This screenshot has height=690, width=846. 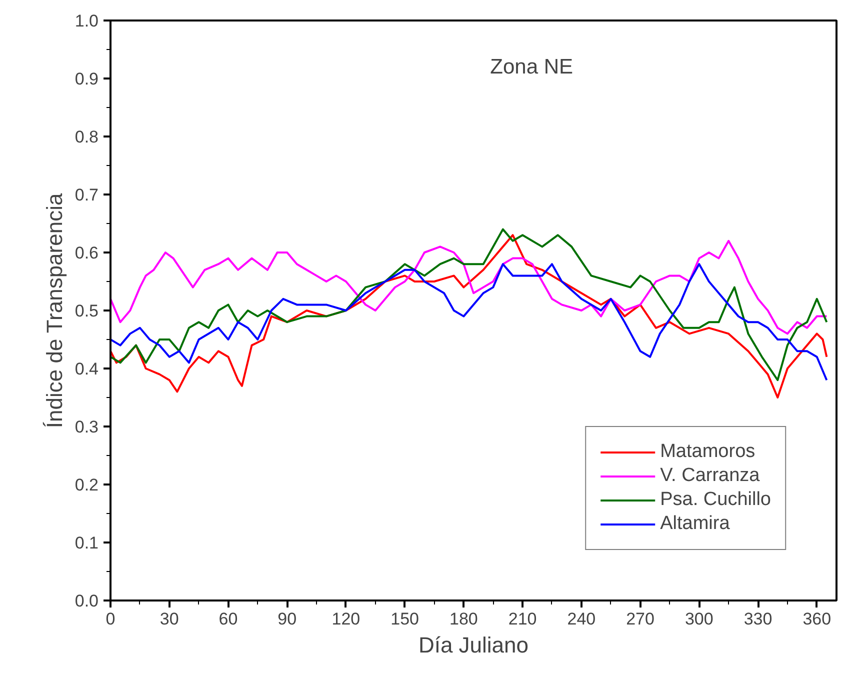 What do you see at coordinates (522, 619) in the screenshot?
I see `x-tick-label: 210` at bounding box center [522, 619].